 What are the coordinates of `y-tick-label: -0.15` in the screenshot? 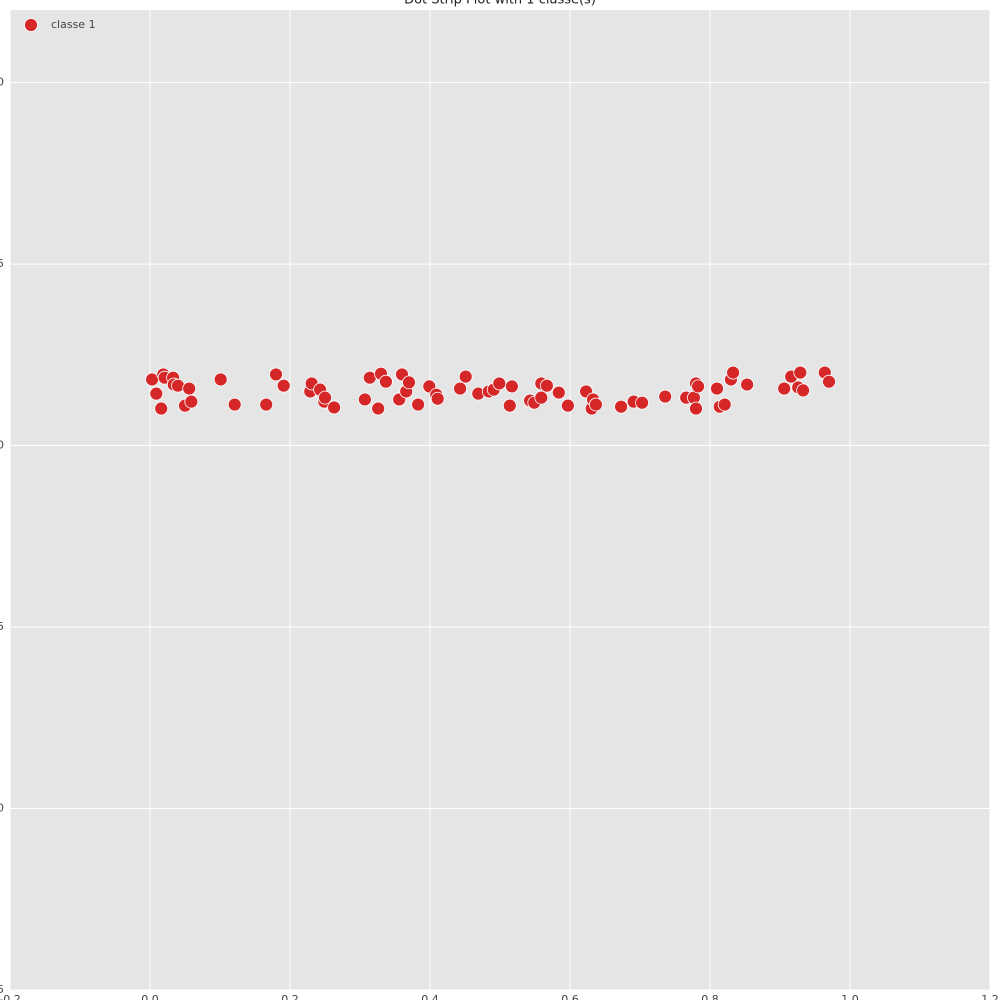 It's located at (2, 989).